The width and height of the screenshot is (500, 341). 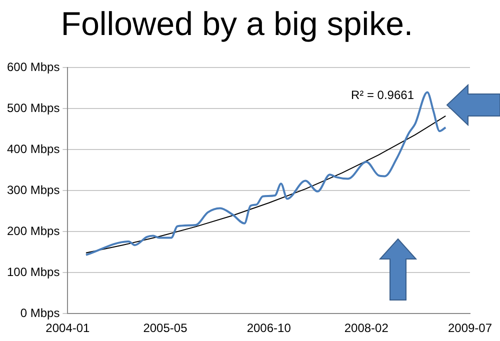 What do you see at coordinates (33, 149) in the screenshot?
I see `y-tick-label: 400 Mbps` at bounding box center [33, 149].